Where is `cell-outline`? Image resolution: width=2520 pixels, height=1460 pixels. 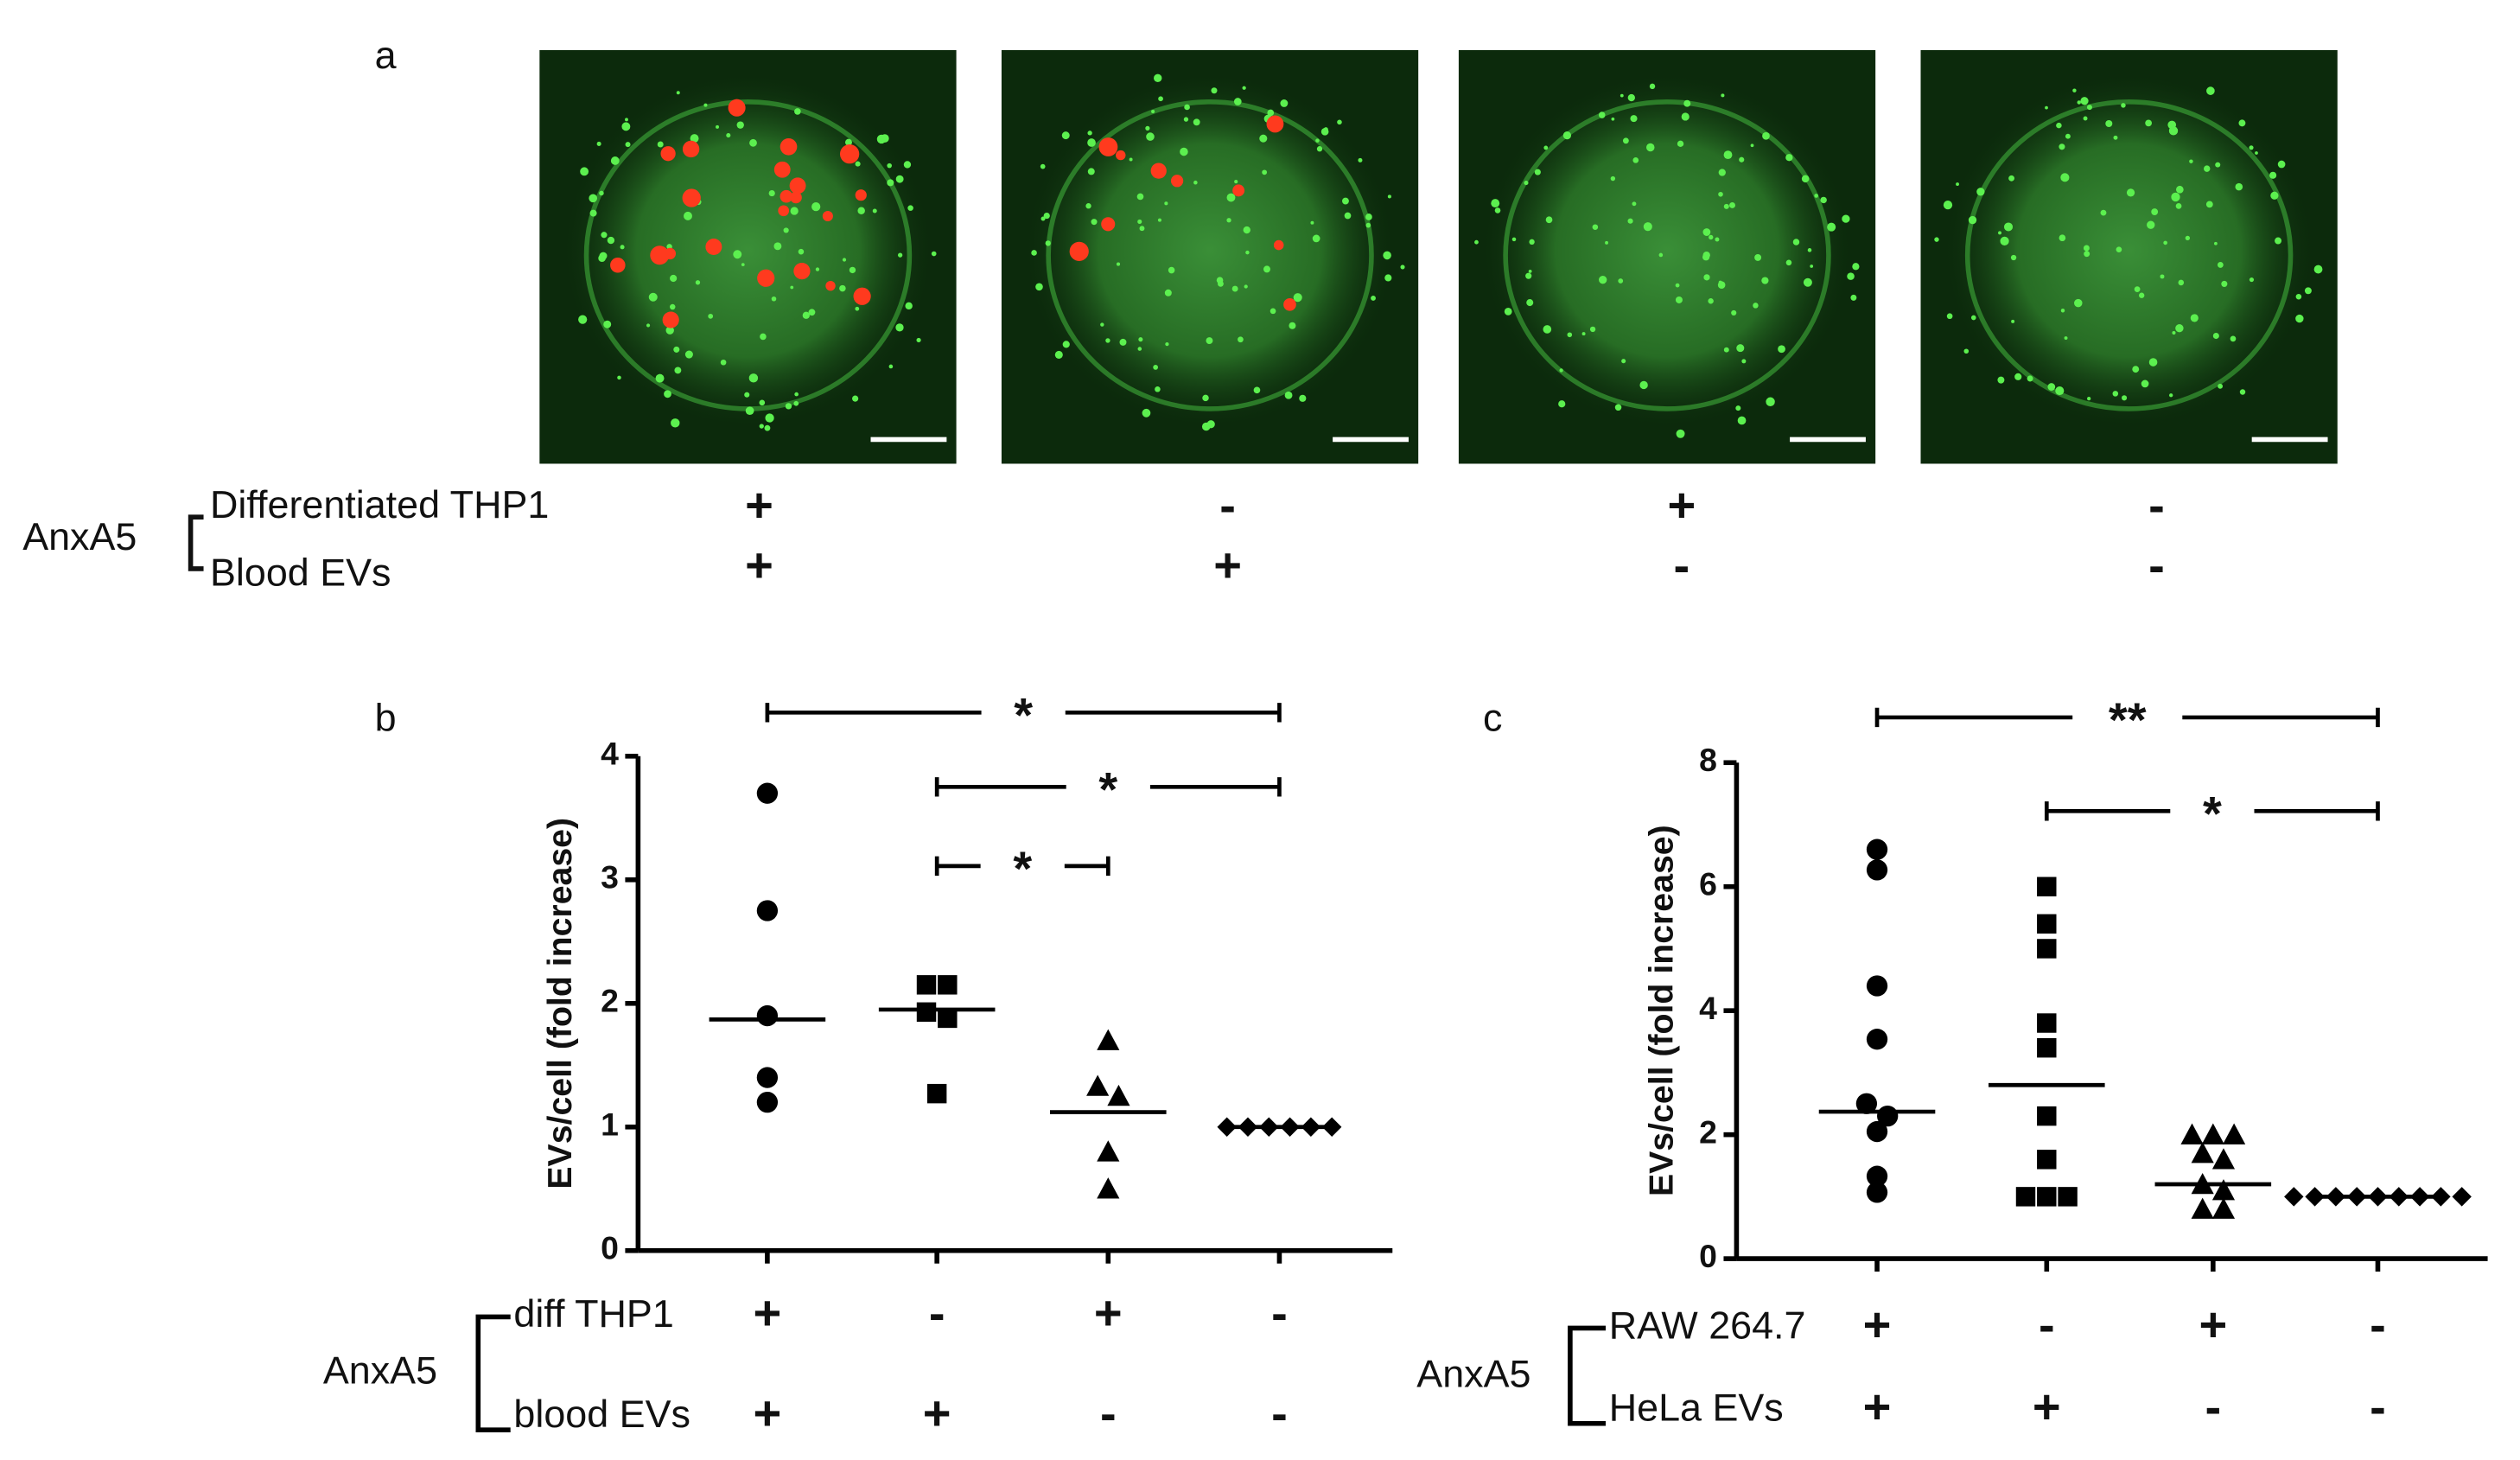 cell-outline is located at coordinates (1210, 255).